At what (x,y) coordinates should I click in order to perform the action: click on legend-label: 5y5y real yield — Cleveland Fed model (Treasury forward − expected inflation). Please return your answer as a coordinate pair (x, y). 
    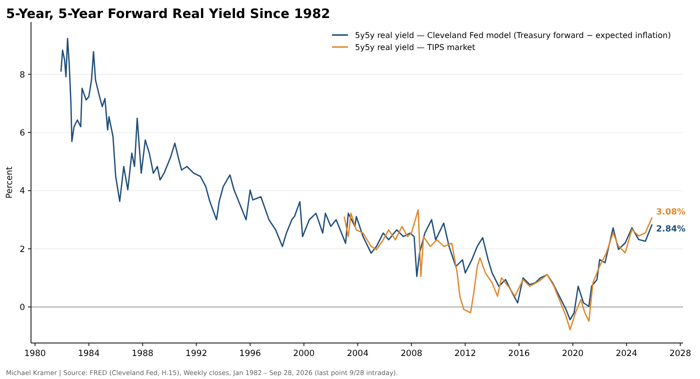
    Looking at the image, I should click on (513, 35).